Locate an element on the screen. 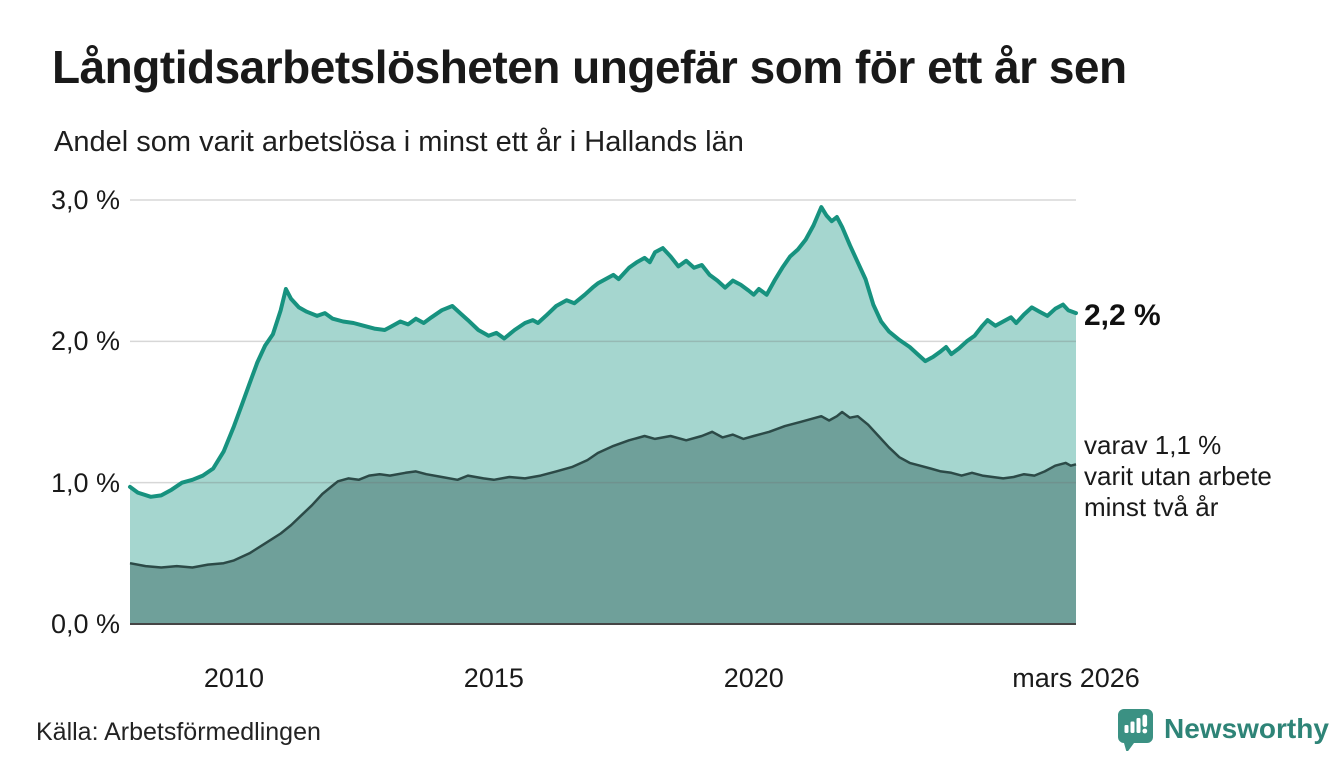 The height and width of the screenshot is (780, 1340). y-axis-tick-label: 3,0 % is located at coordinates (85, 200).